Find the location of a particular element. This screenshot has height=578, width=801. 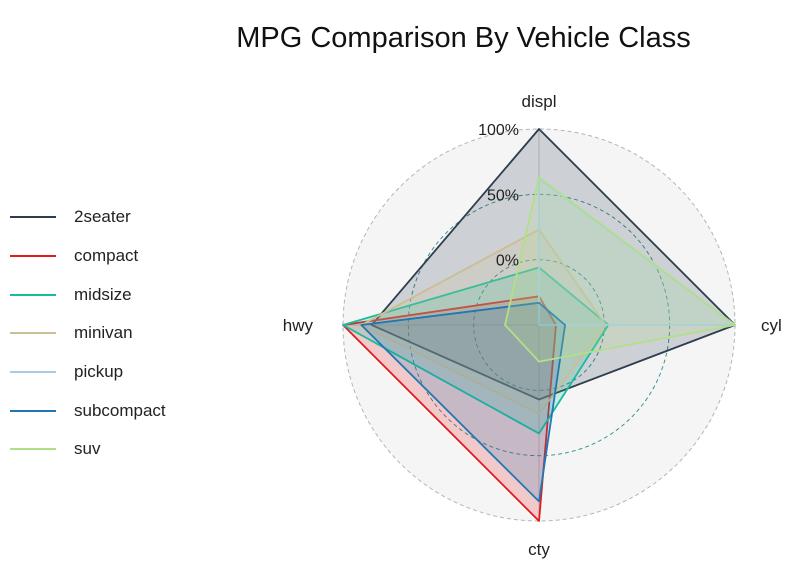

legend-label: 2seater is located at coordinates (102, 217).